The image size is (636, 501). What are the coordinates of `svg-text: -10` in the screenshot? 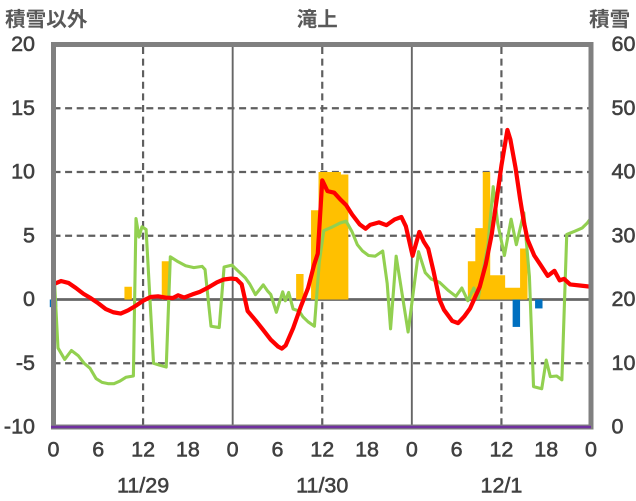 It's located at (19, 427).